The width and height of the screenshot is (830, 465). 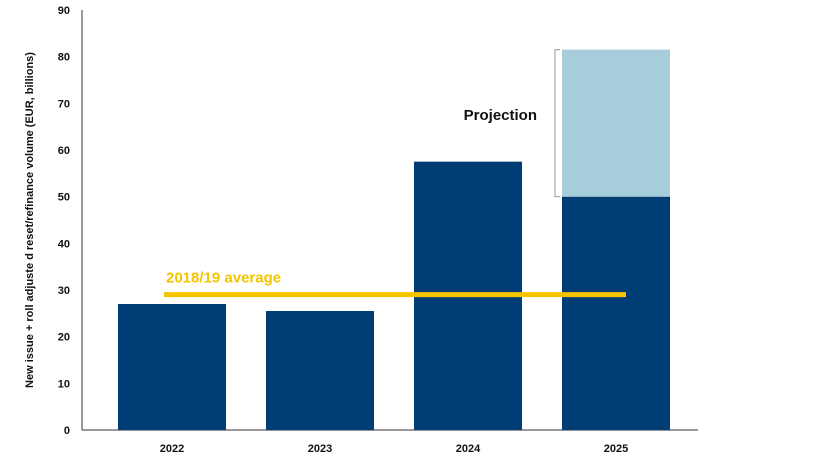 What do you see at coordinates (320, 370) in the screenshot?
I see `bar-2023` at bounding box center [320, 370].